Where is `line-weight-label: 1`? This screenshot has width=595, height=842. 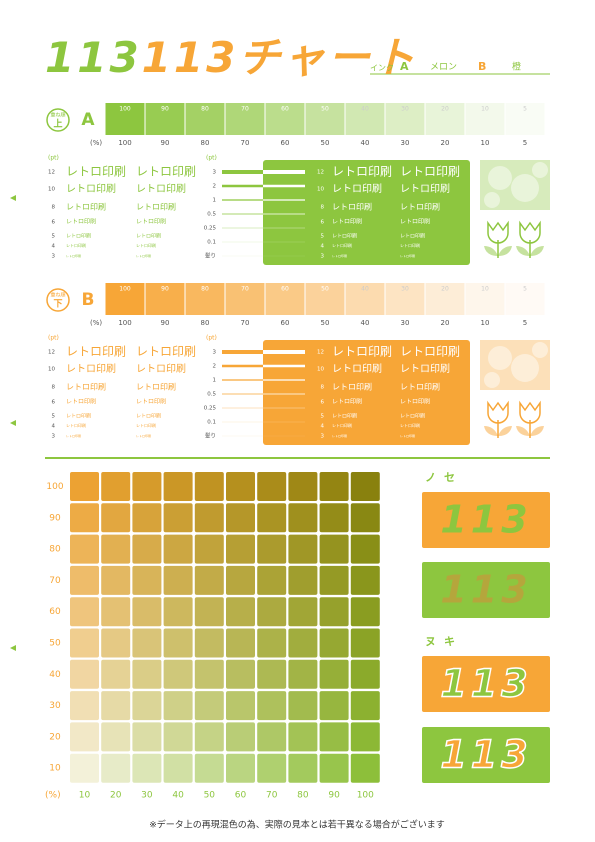 line-weight-label: 1 is located at coordinates (215, 201).